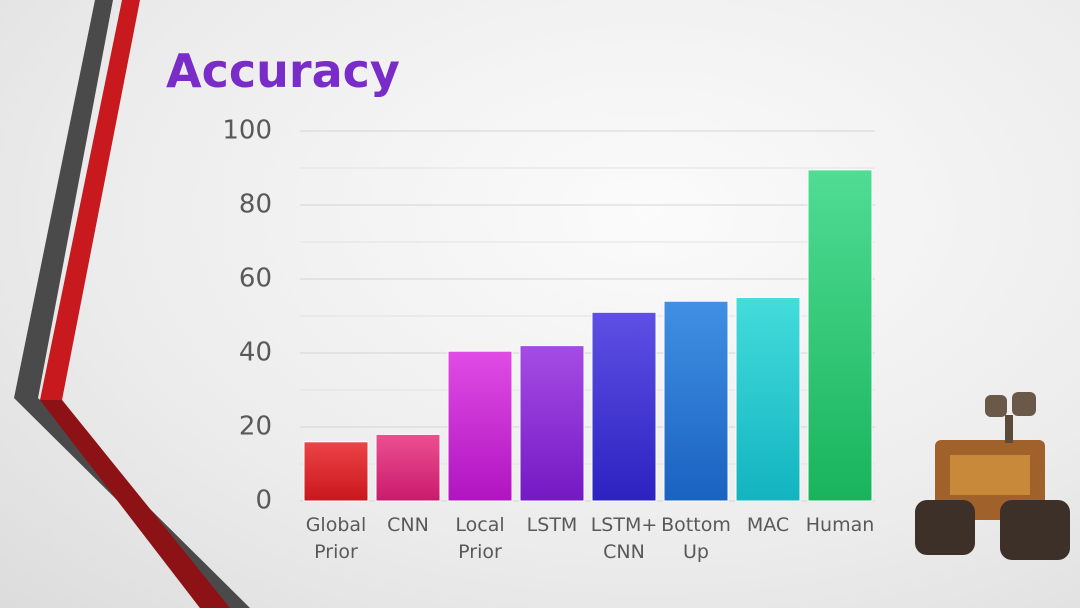 The image size is (1080, 608). What do you see at coordinates (768, 525) in the screenshot?
I see `x-tick-label: MAC` at bounding box center [768, 525].